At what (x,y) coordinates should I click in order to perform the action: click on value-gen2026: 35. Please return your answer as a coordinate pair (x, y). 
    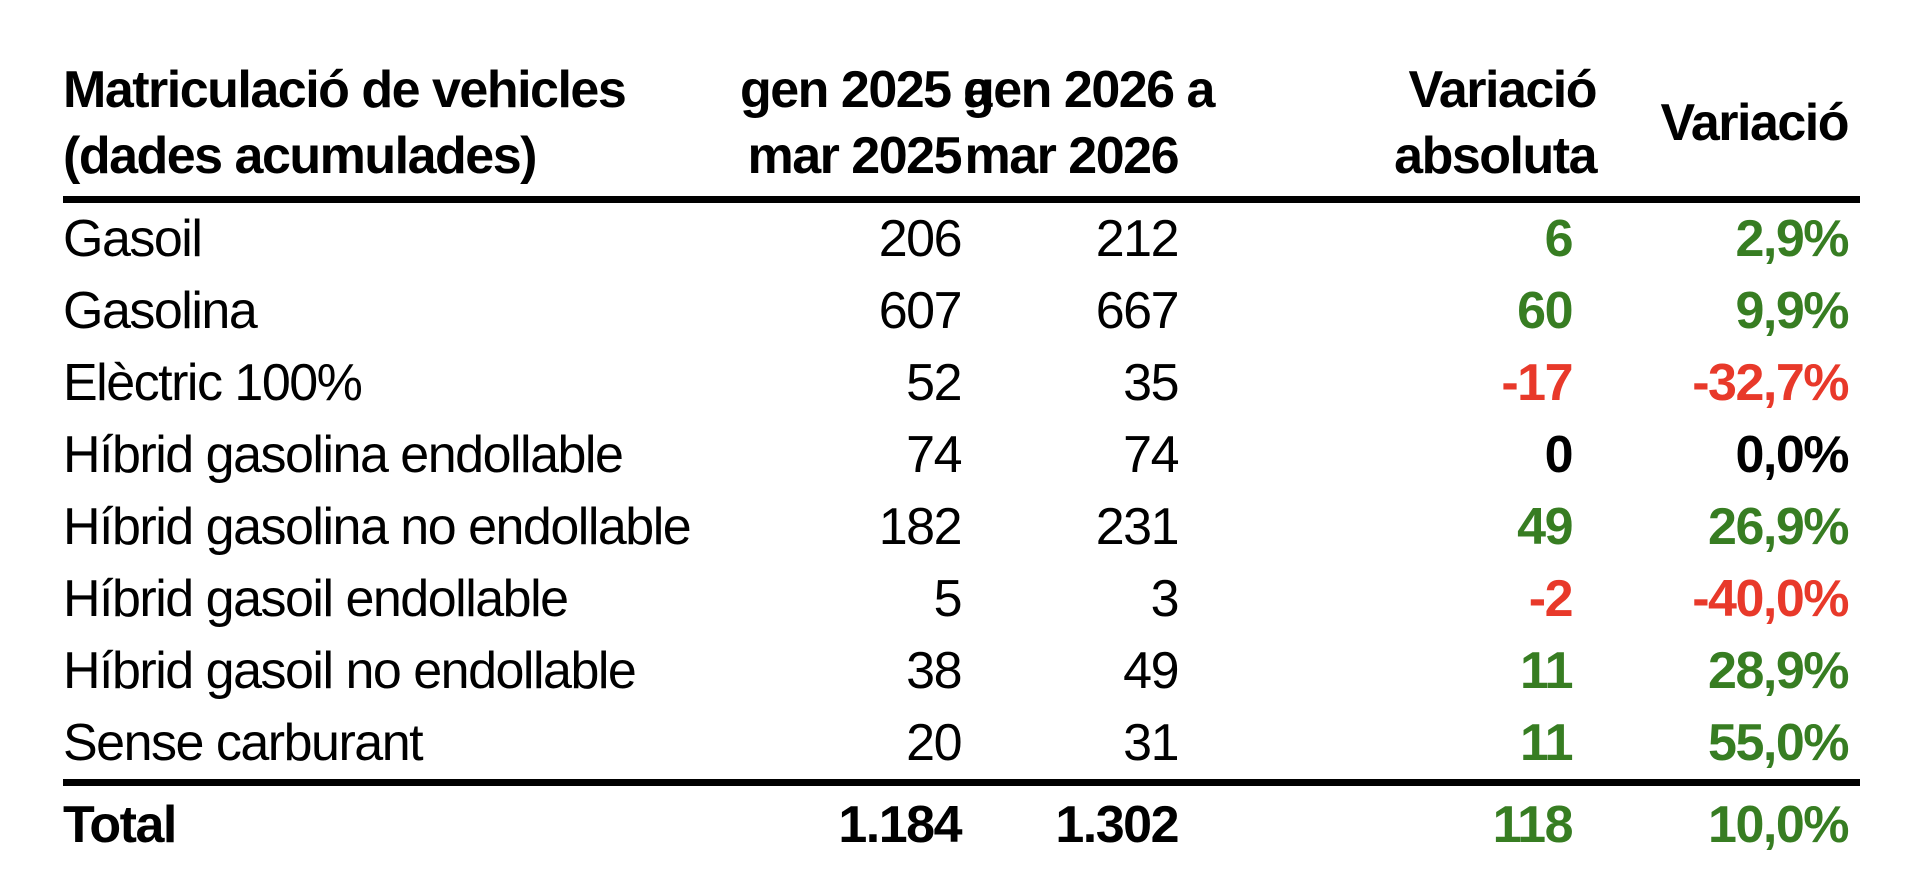
    Looking at the image, I should click on (1151, 383).